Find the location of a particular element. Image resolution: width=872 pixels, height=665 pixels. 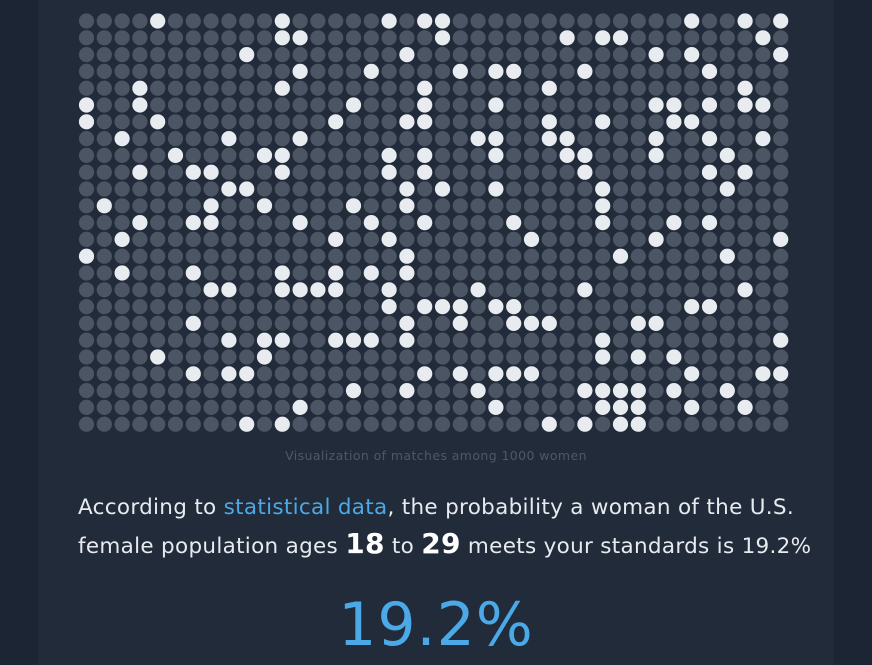

statistical-data-link: statistical data is located at coordinates (305, 507).